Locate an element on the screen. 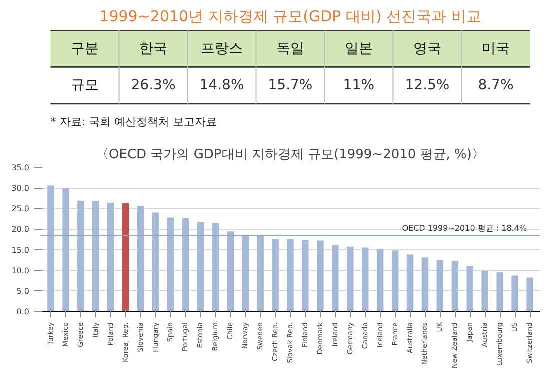 Image resolution: width=550 pixels, height=371 pixels. y-tick-label: 15.0 is located at coordinates (21, 250).